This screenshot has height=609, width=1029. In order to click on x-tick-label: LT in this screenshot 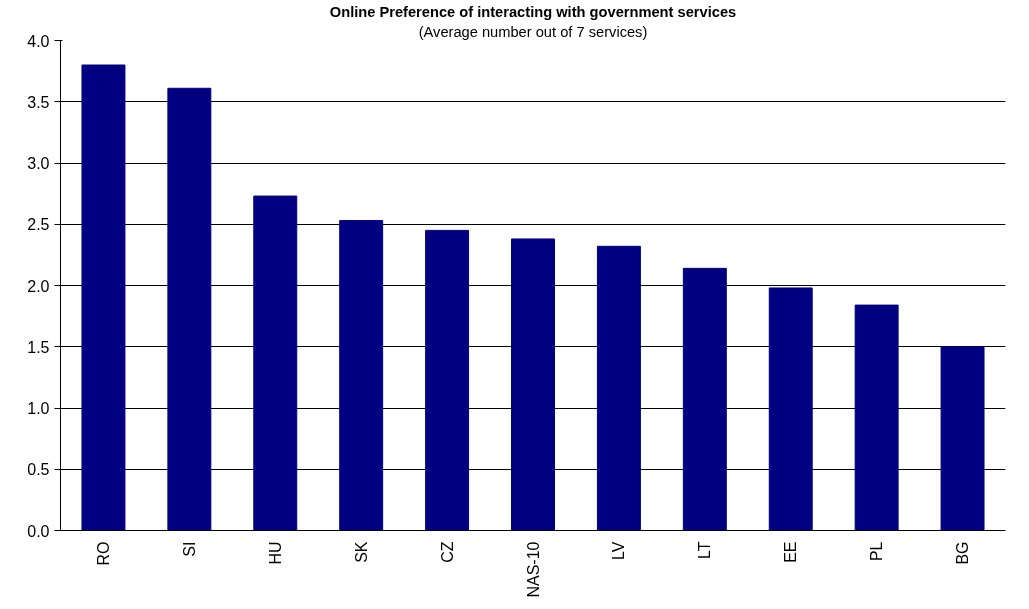, I will do `click(705, 550)`.